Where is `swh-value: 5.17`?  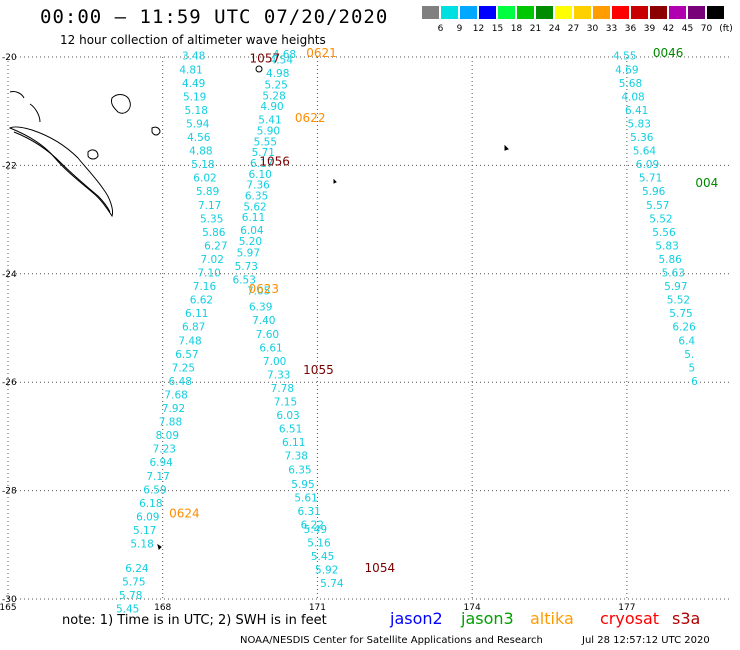 swh-value: 5.17 is located at coordinates (144, 531).